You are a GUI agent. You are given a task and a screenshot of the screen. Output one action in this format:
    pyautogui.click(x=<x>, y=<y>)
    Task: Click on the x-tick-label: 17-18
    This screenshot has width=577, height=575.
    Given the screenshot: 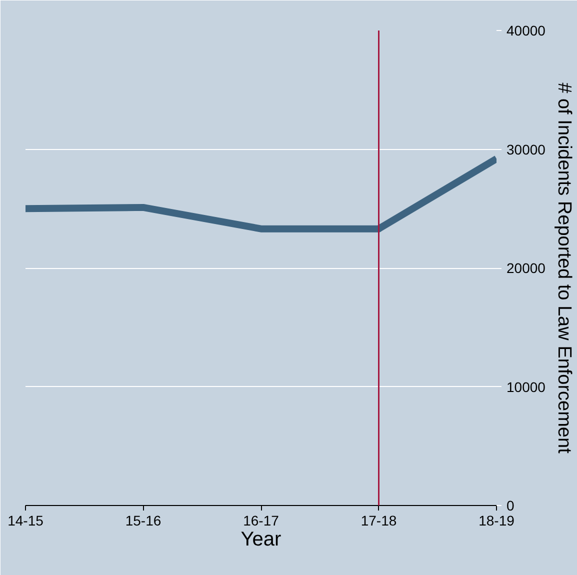 What is the action you would take?
    pyautogui.click(x=378, y=520)
    